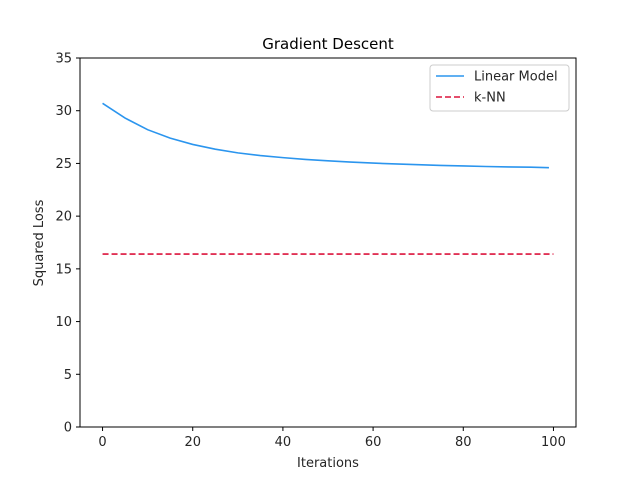 This screenshot has height=480, width=640. I want to click on y-tick-label: 30, so click(63, 111).